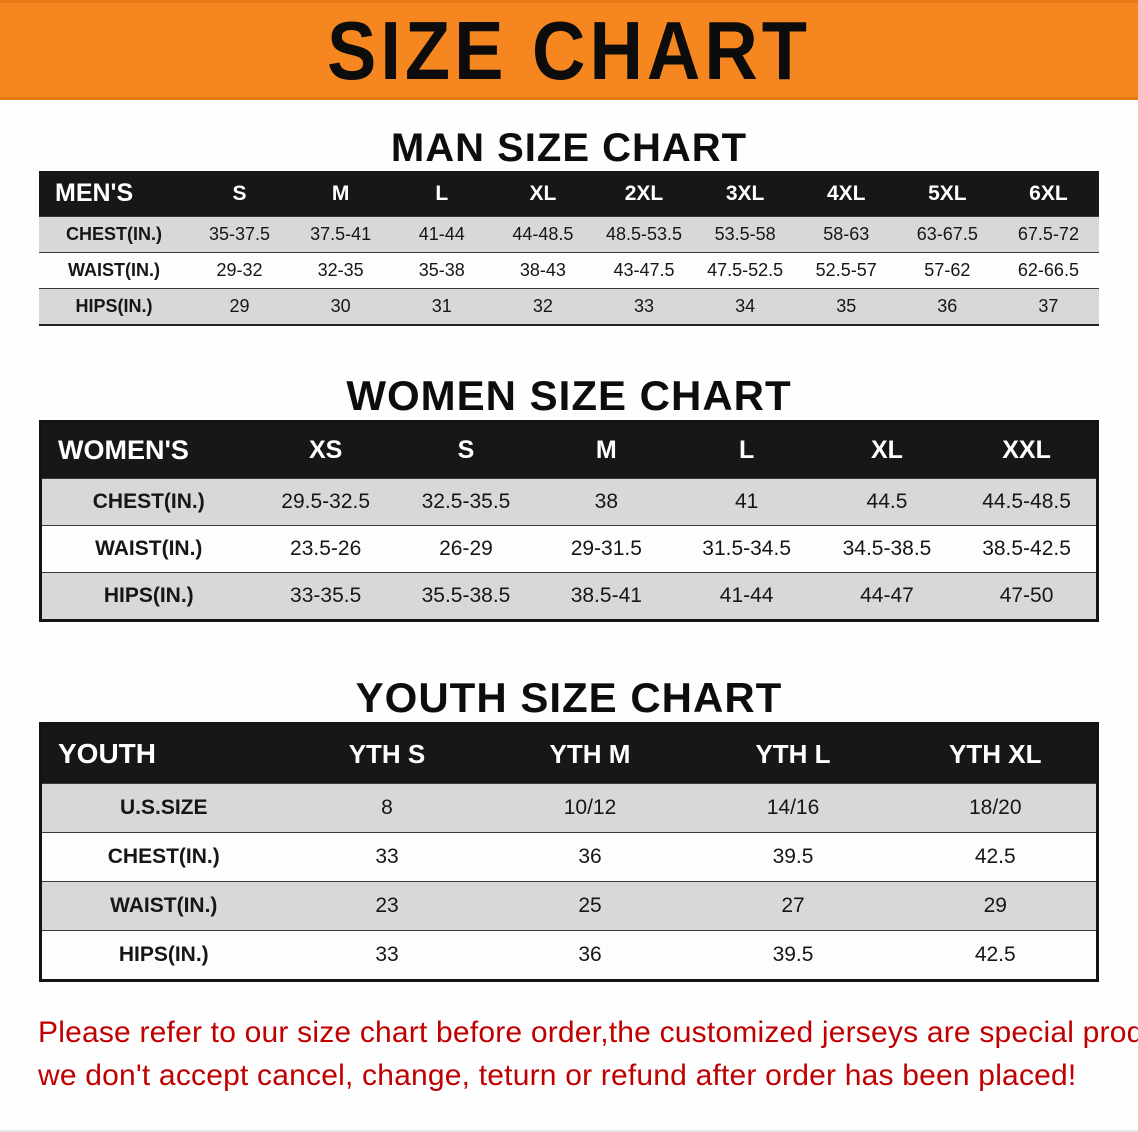 The width and height of the screenshot is (1138, 1132). I want to click on table-row: CHEST(IN.) 33 36 39.5 42.5, so click(569, 857).